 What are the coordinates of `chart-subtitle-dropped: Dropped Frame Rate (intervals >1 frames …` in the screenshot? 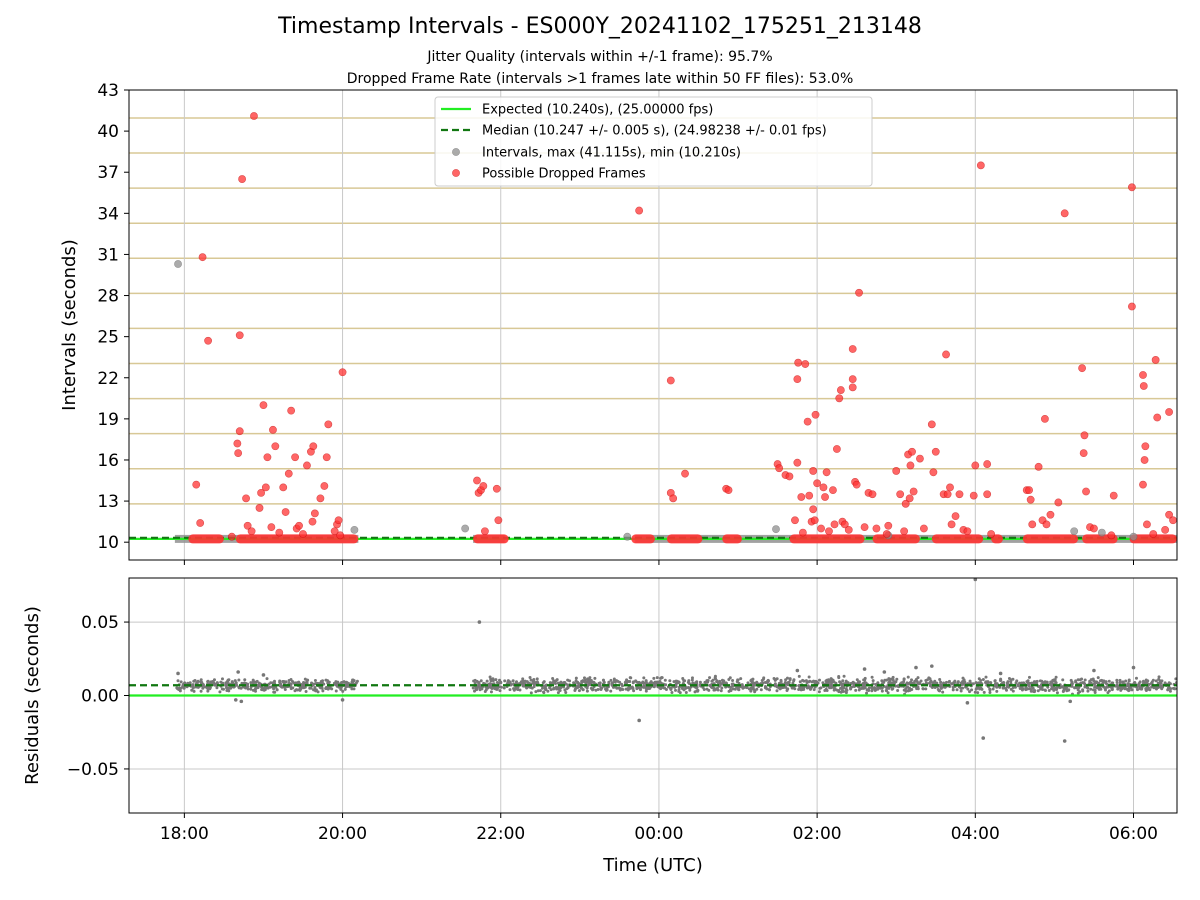 It's located at (600, 79).